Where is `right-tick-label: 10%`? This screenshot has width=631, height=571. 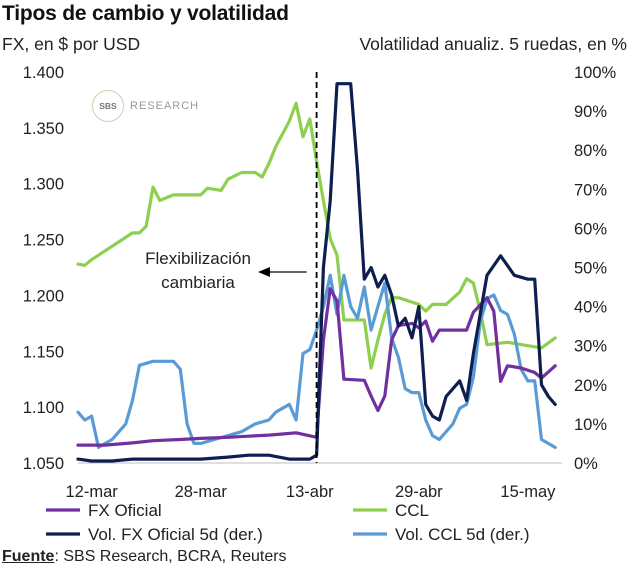
right-tick-label: 10% is located at coordinates (590, 425).